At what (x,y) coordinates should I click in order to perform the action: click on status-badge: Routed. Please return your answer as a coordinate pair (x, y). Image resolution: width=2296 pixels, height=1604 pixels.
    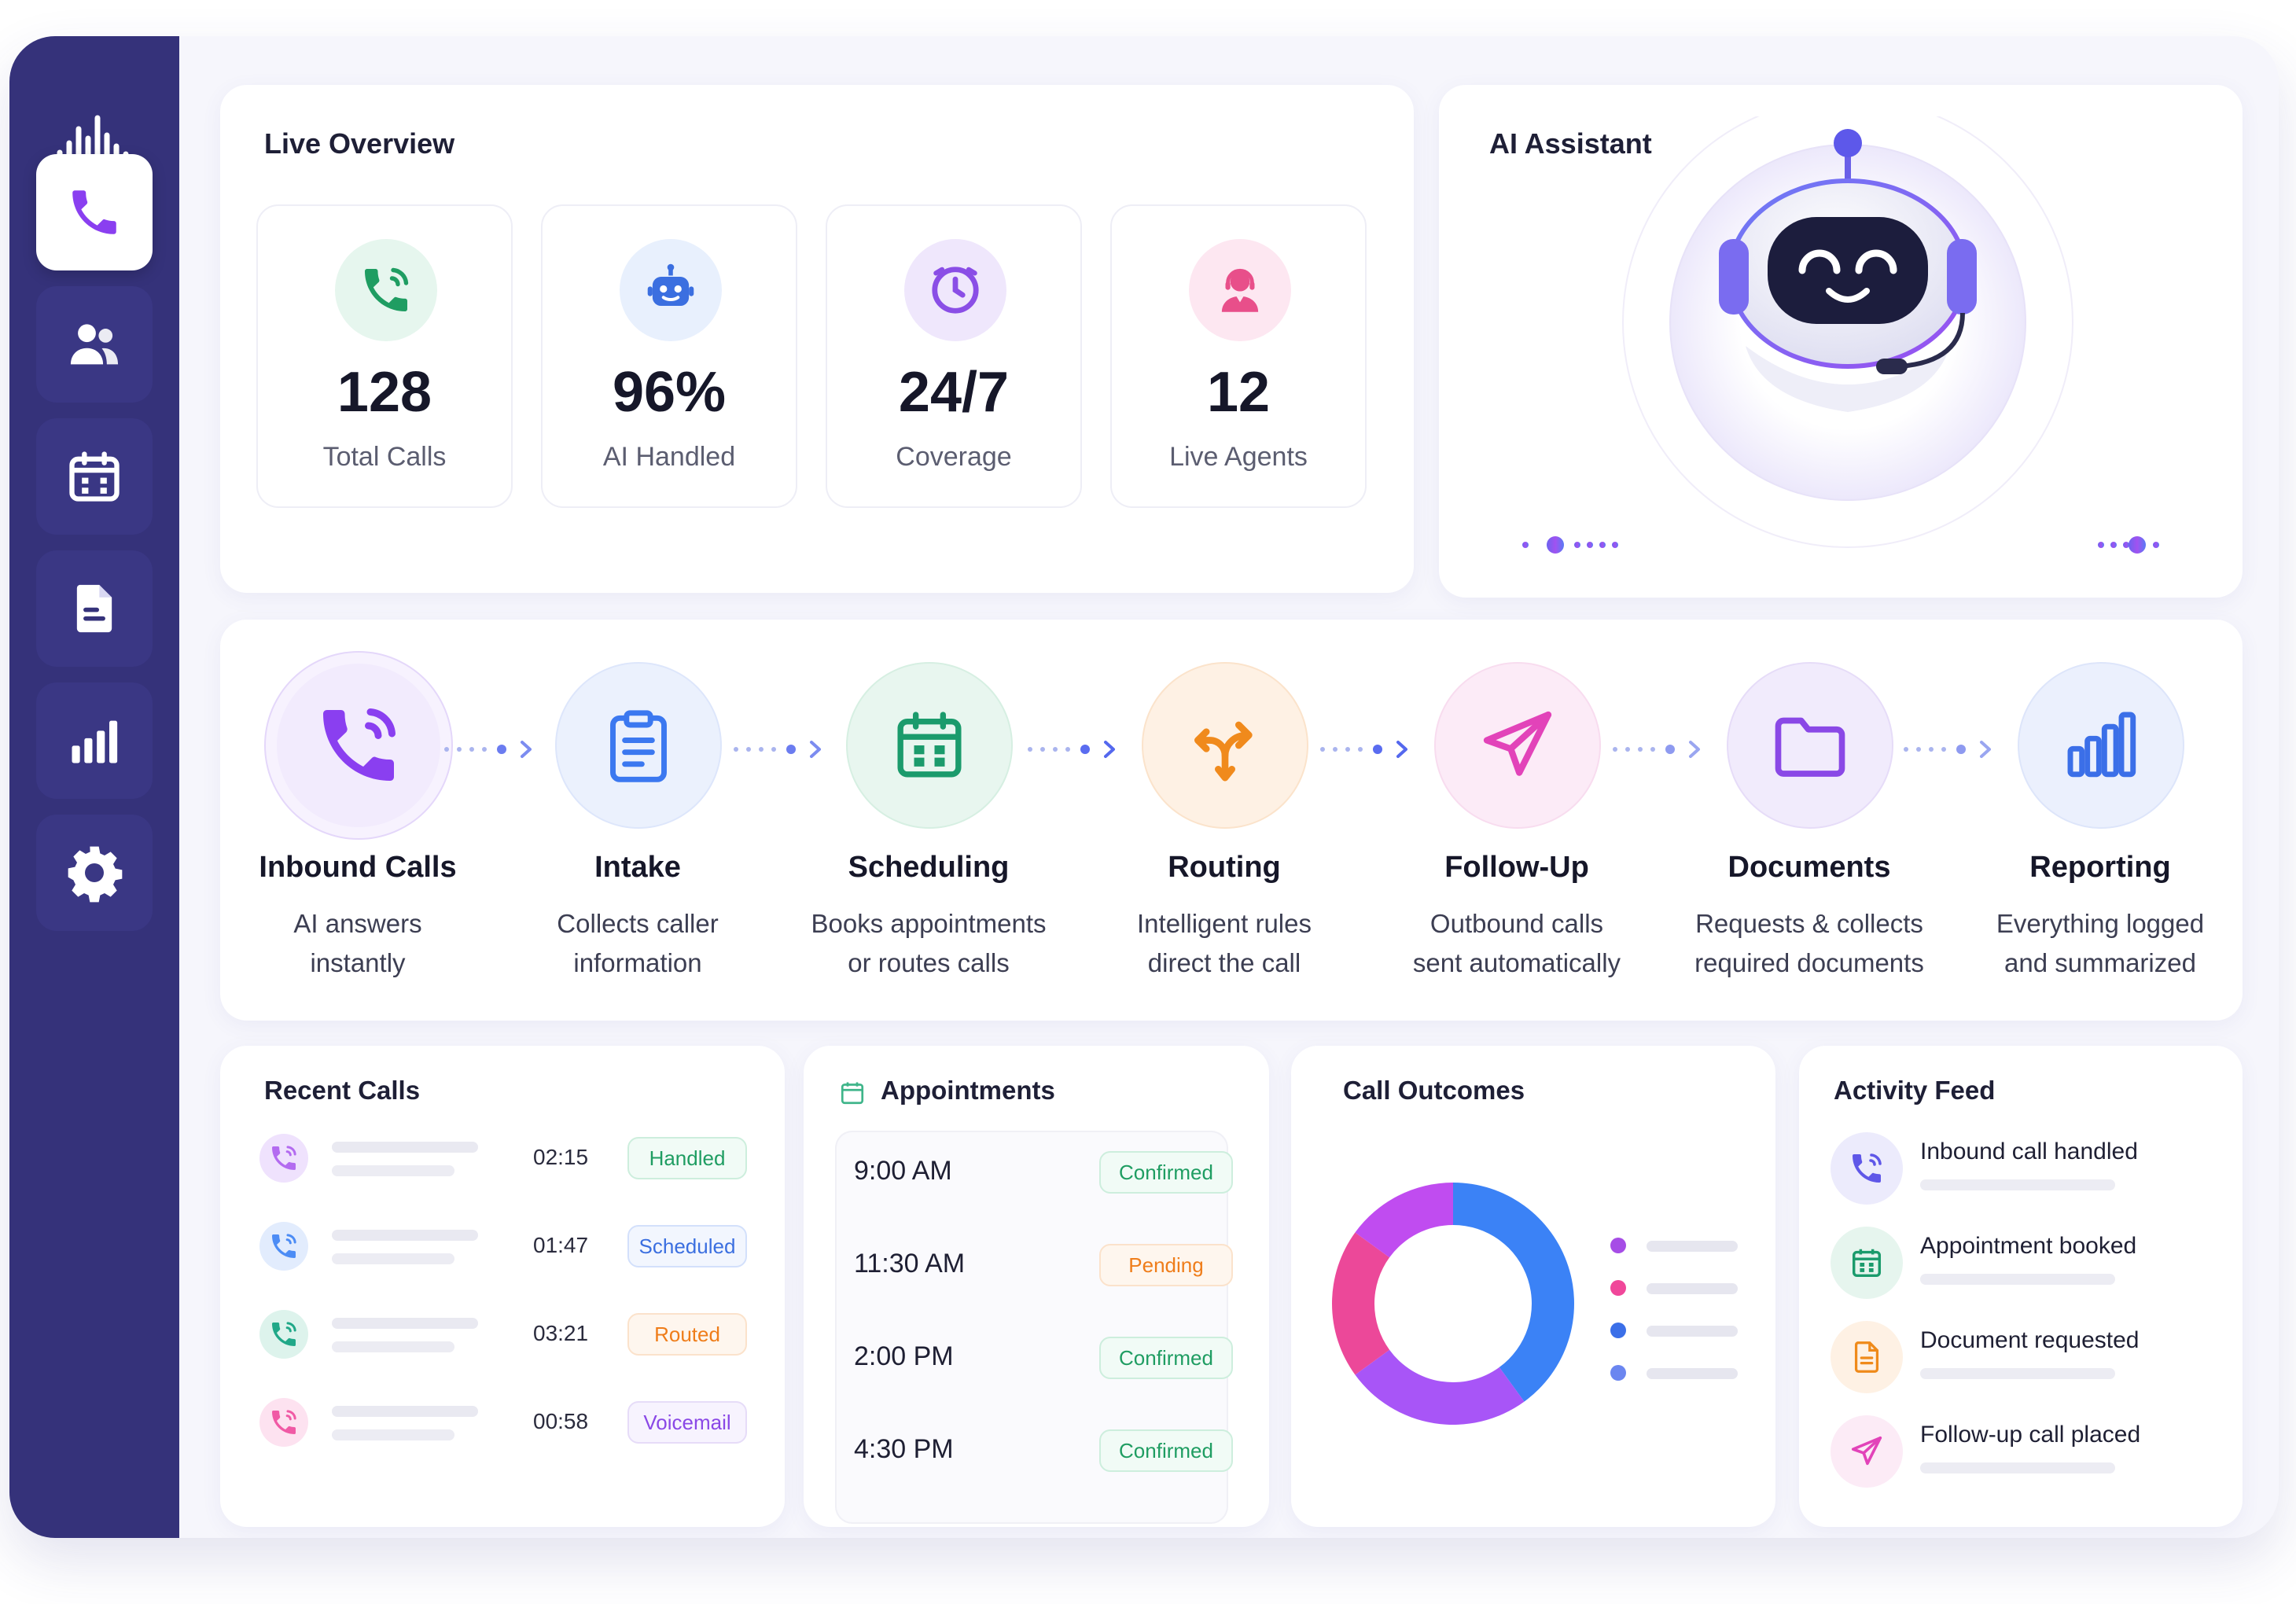
    Looking at the image, I should click on (687, 1334).